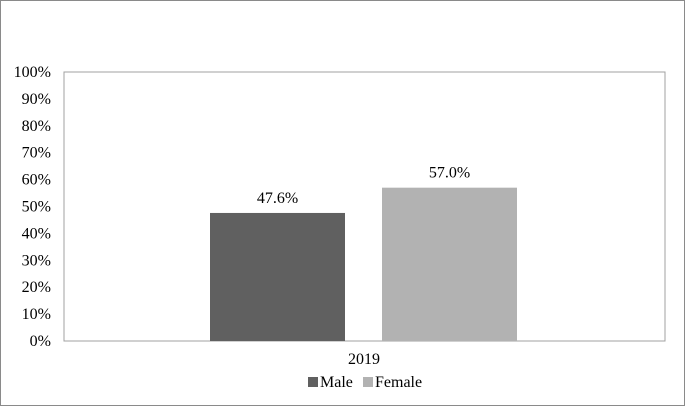  Describe the element at coordinates (277, 198) in the screenshot. I see `data-label-male: 47.6%` at that location.